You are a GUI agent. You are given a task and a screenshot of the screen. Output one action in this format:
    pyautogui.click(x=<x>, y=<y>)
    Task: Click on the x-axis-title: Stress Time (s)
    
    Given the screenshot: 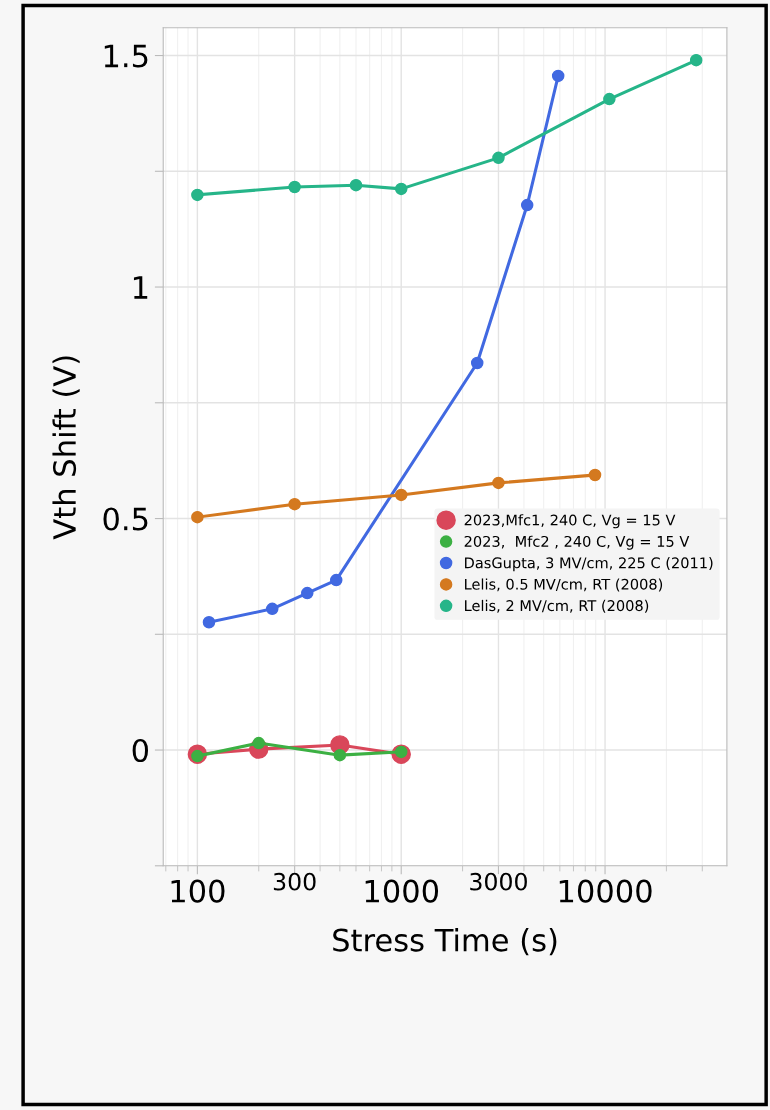 What is the action you would take?
    pyautogui.click(x=445, y=942)
    